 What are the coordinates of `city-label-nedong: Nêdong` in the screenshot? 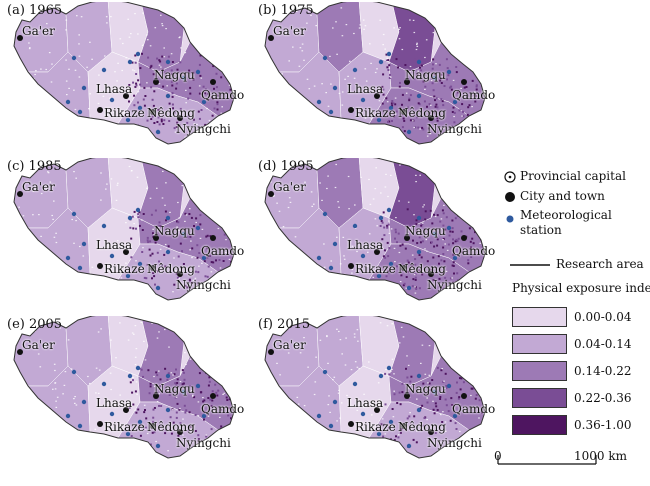 It's located at (422, 113).